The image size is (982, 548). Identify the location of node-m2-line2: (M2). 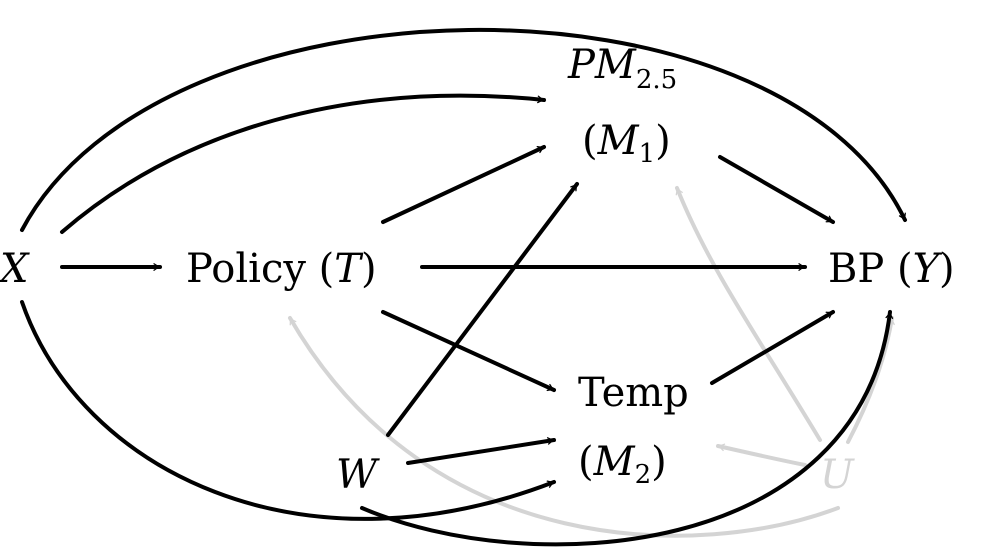
(622, 464).